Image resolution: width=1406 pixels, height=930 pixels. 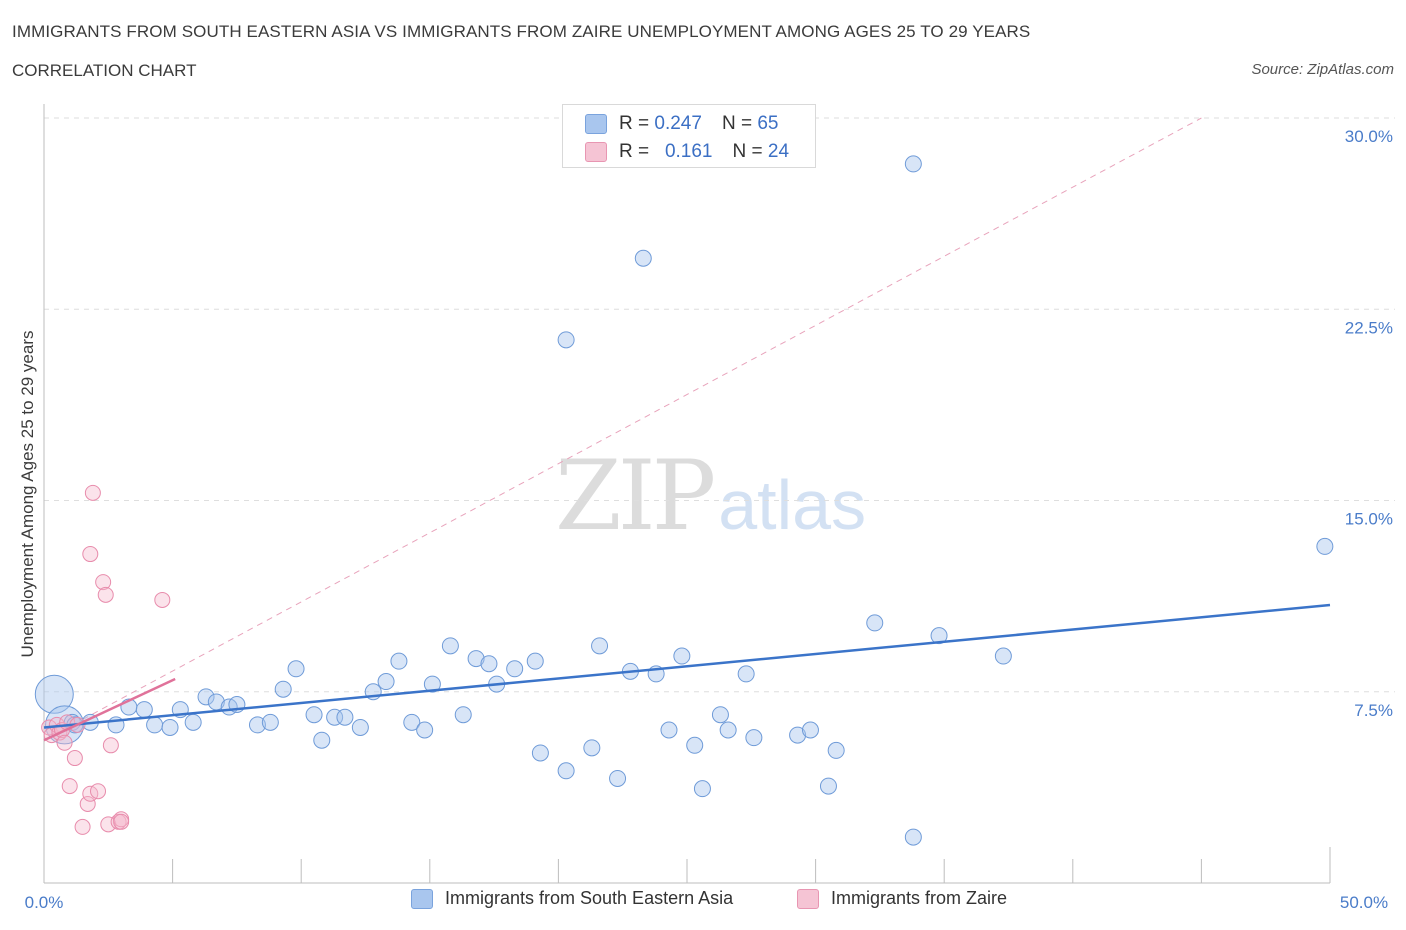 I want to click on correlation-legend: R = 0.247 N = 65 R = 0.161 N = 24, so click(x=689, y=136).